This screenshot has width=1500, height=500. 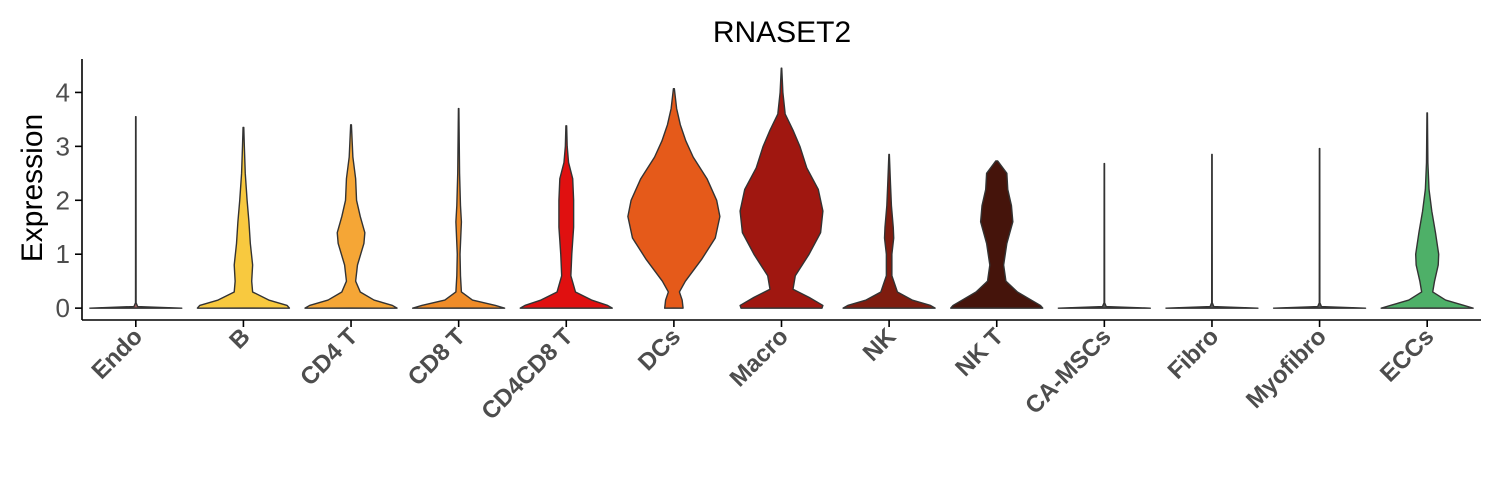 I want to click on y-ticks-group: 0 1 2 3 4, so click(x=69, y=200).